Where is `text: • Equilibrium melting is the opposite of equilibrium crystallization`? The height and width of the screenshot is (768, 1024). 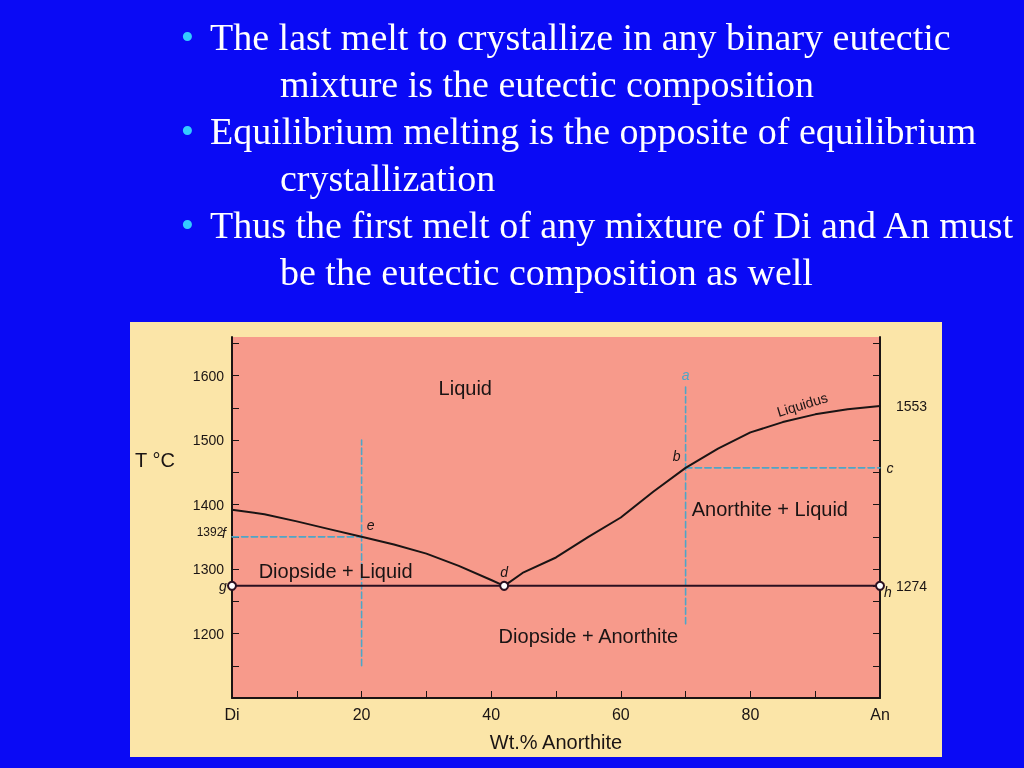
text: • Equilibrium melting is the opposite of equilibrium crystallization is located at coordinates (578, 154).